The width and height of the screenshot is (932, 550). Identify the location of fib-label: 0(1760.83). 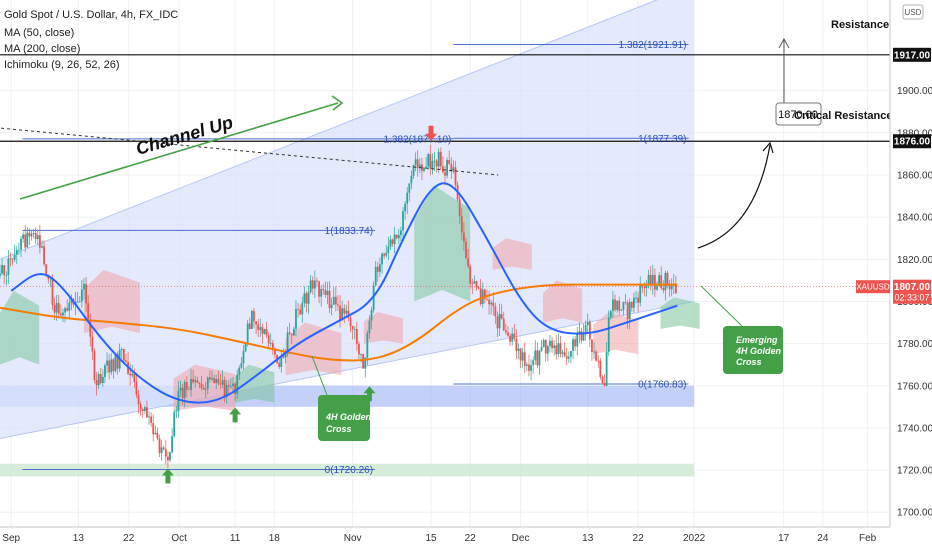
(662, 385).